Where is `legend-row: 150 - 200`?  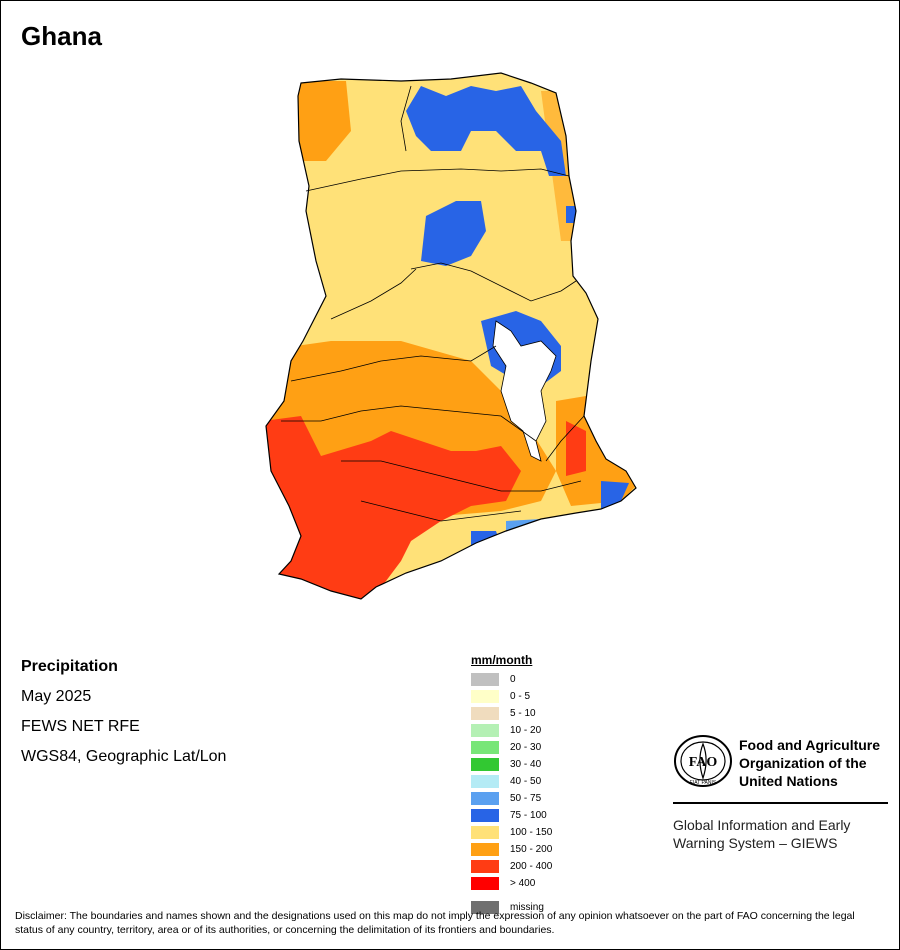 legend-row: 150 - 200 is located at coordinates (511, 849).